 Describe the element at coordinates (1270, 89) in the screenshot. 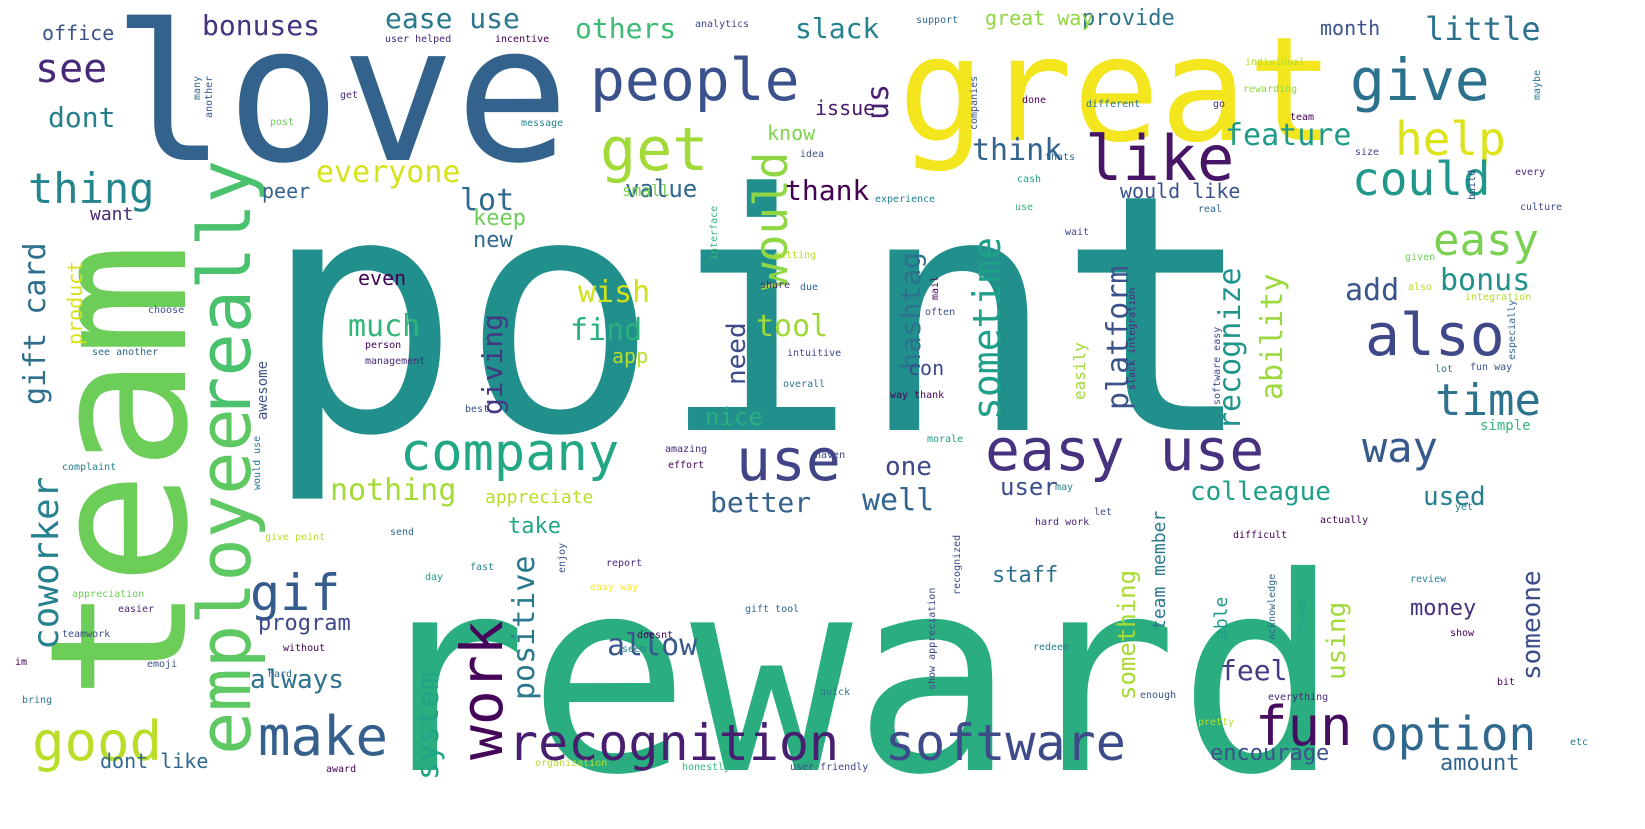

I see `word-rewarding: rewarding` at that location.